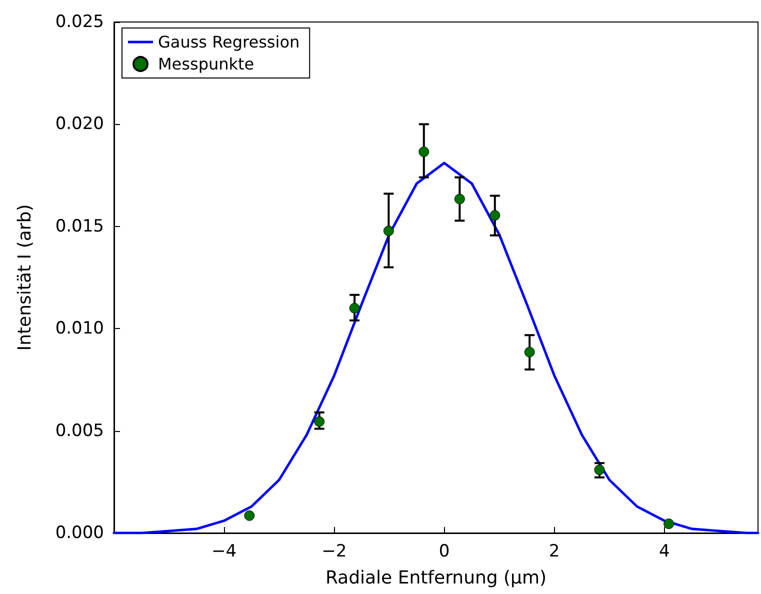 The height and width of the screenshot is (594, 761). What do you see at coordinates (224, 552) in the screenshot?
I see `x-tick-label: −4` at bounding box center [224, 552].